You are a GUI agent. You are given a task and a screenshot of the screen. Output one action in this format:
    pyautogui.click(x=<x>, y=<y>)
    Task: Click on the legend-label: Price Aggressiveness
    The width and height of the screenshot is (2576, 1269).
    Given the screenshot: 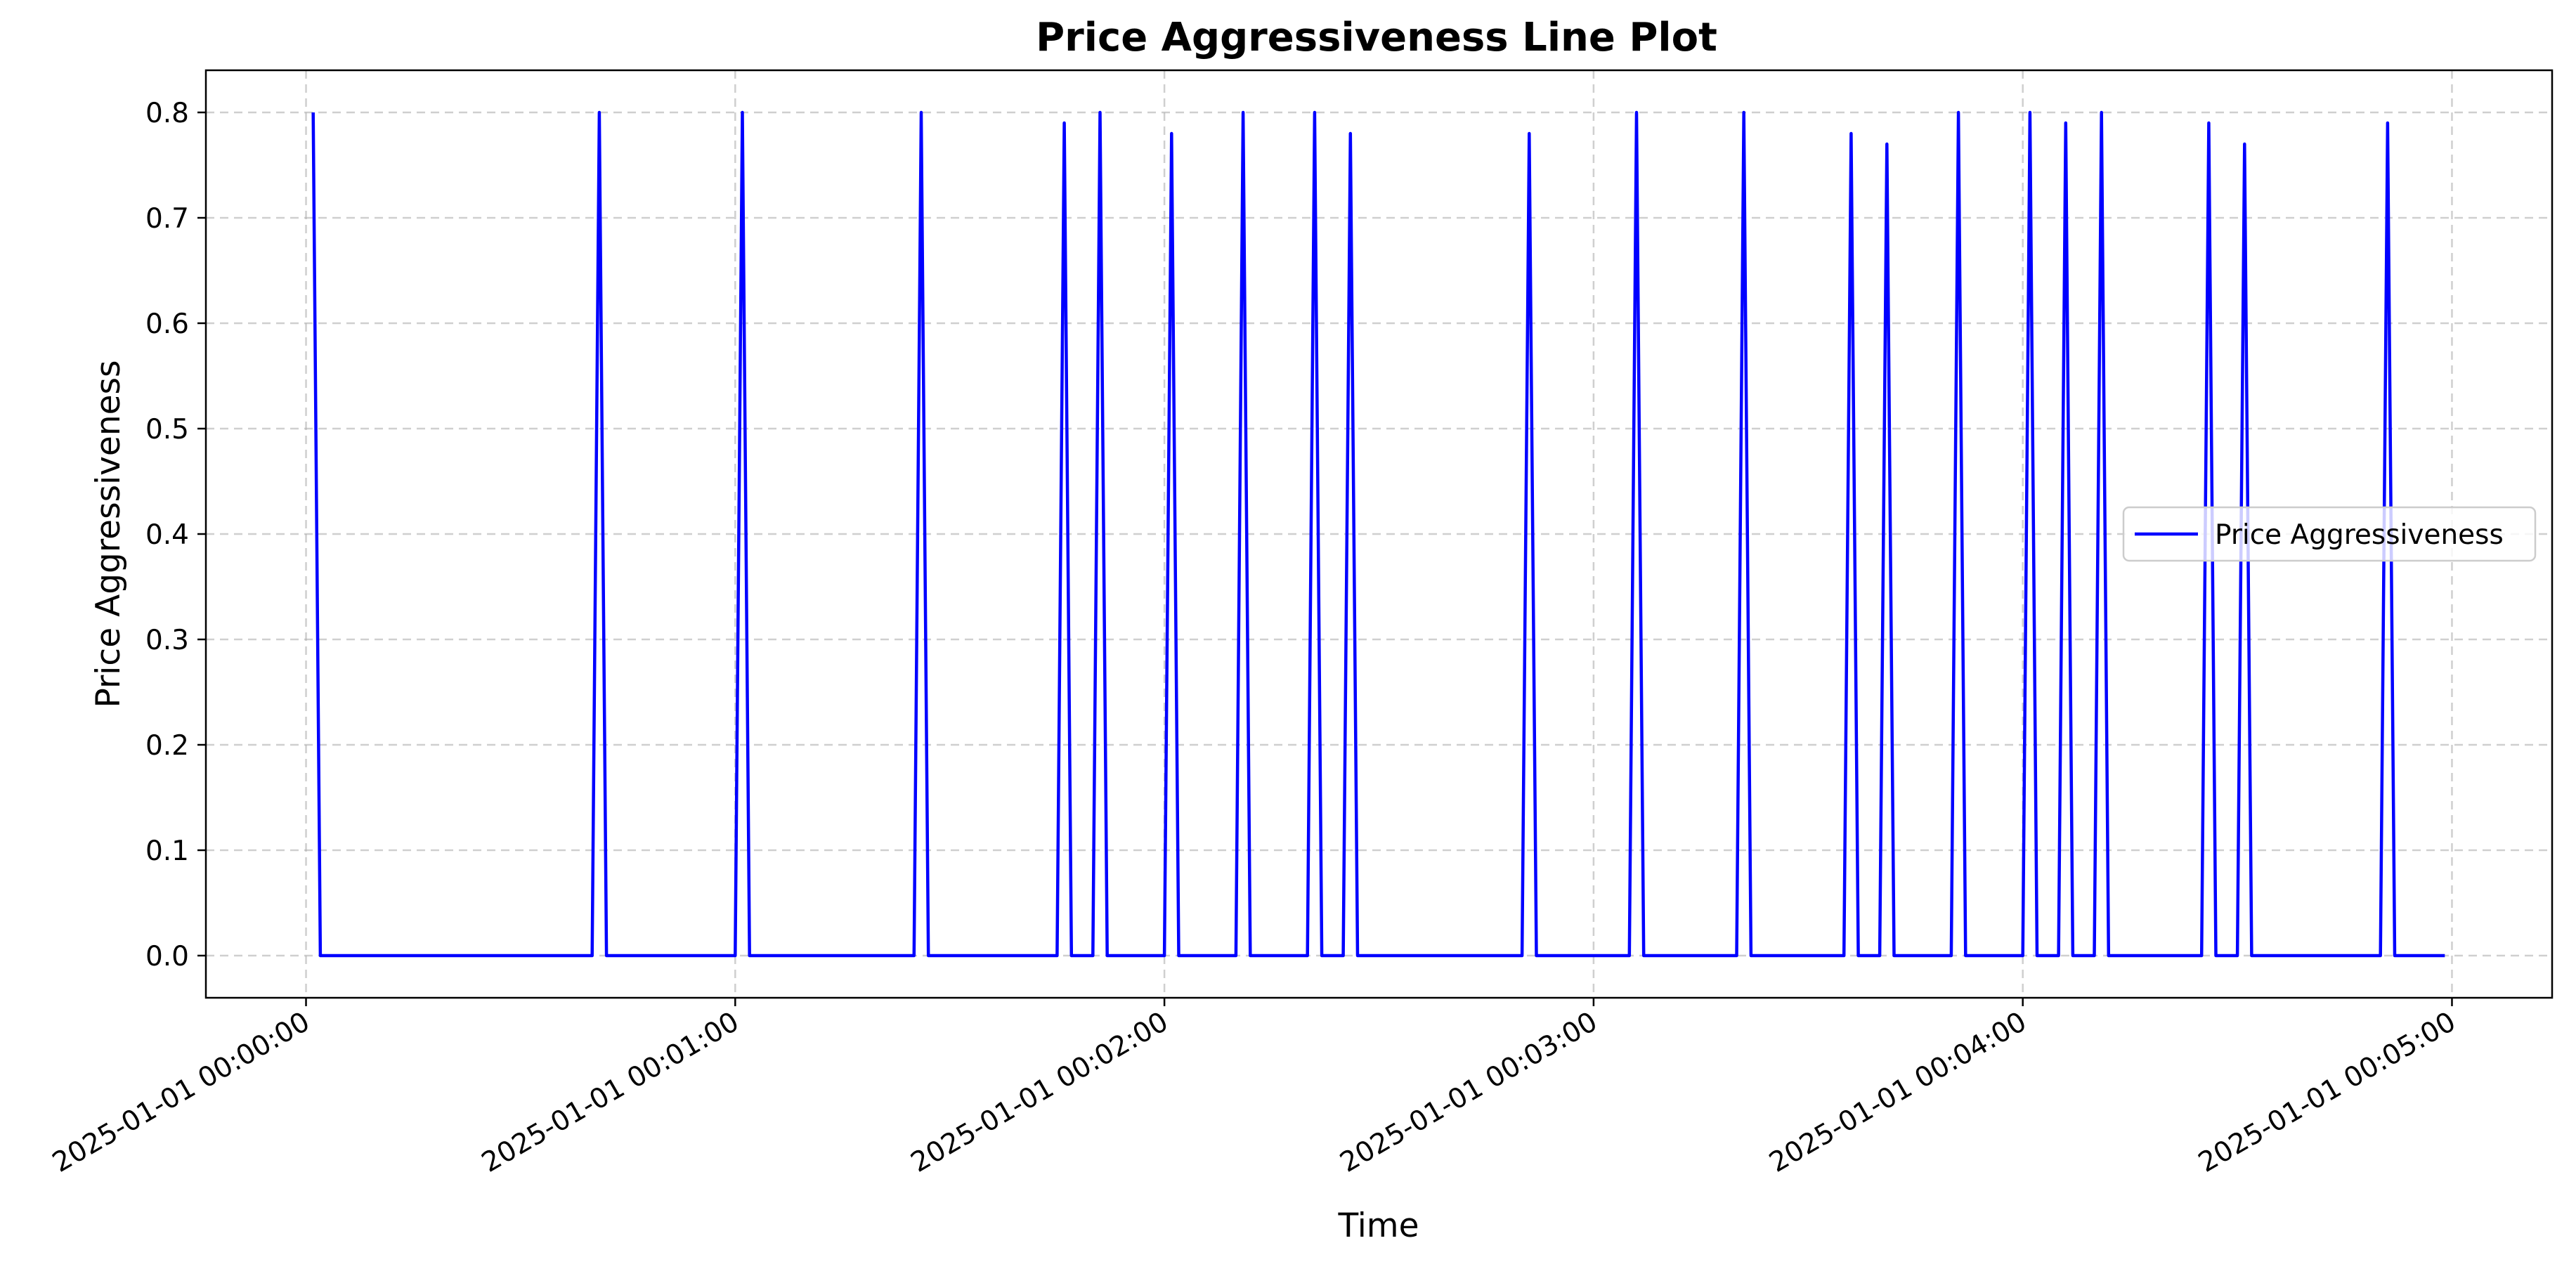 What is the action you would take?
    pyautogui.click(x=2359, y=535)
    